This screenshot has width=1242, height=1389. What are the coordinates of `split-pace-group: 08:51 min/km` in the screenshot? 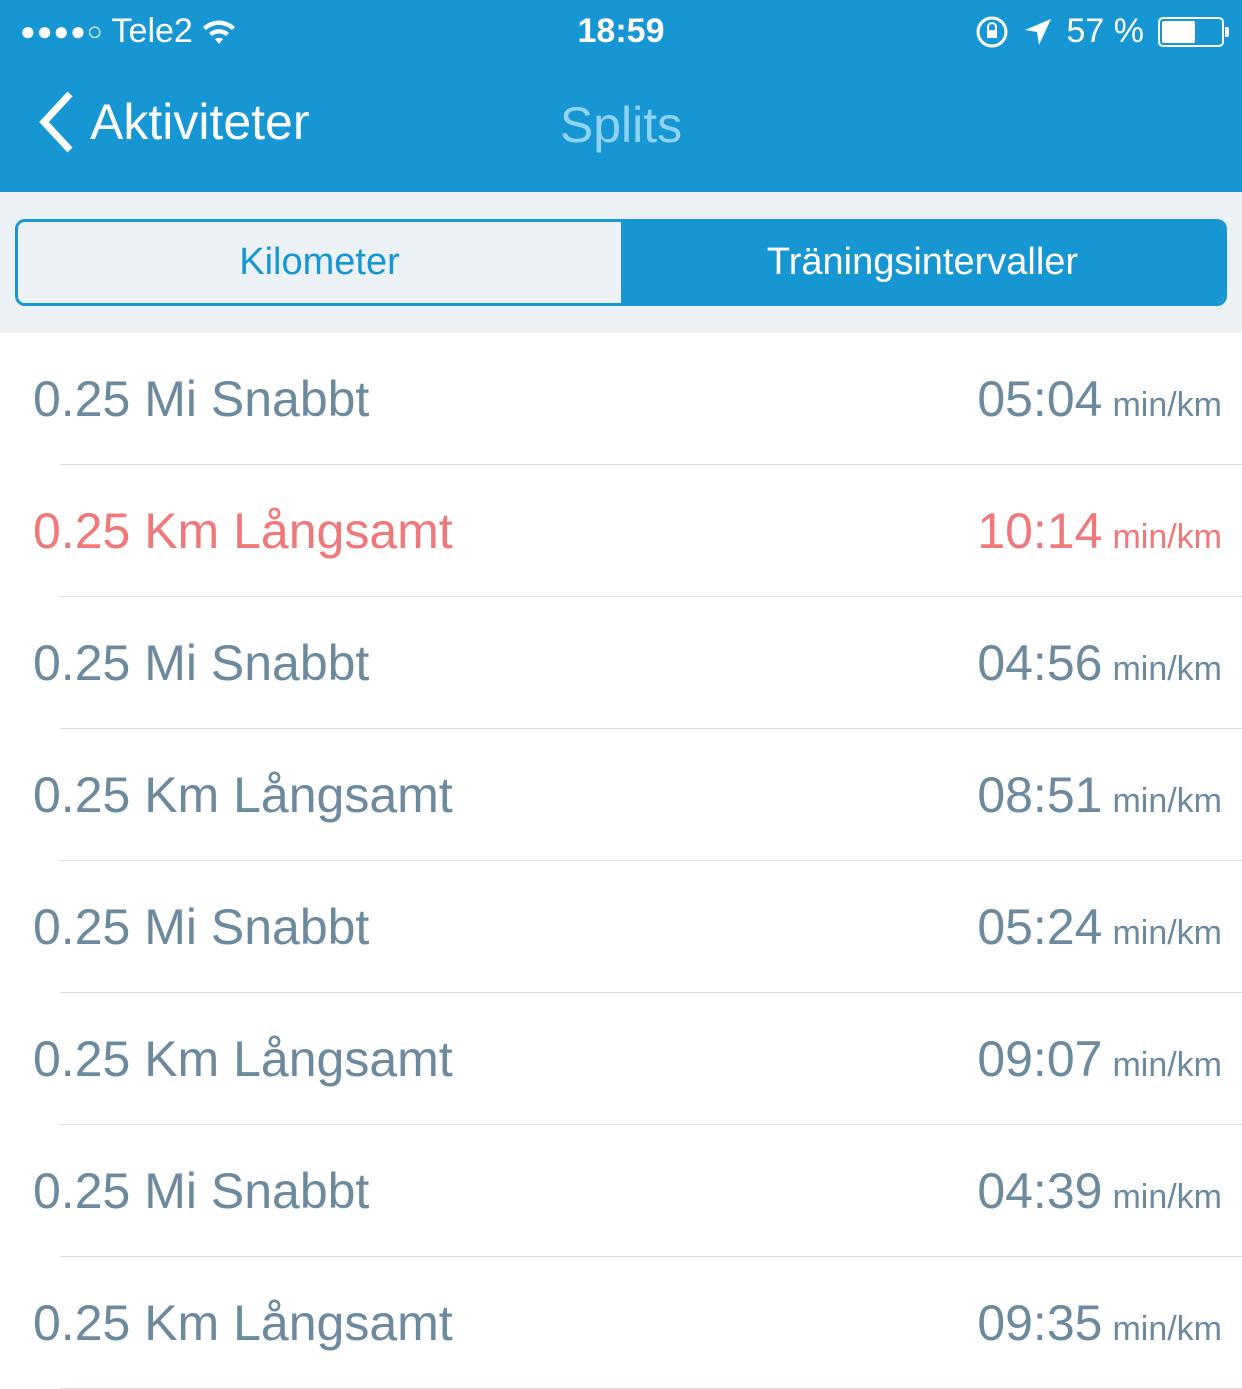 It's located at (1099, 795).